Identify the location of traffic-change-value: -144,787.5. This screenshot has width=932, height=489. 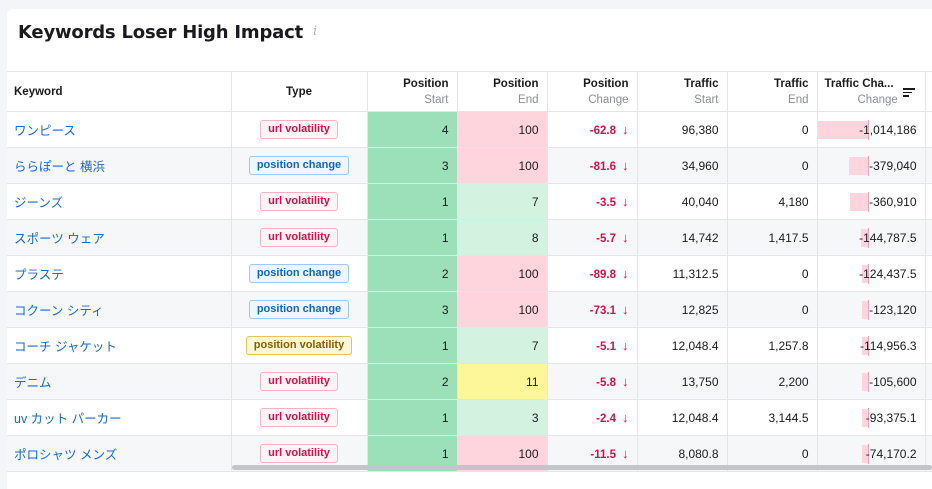
(888, 237).